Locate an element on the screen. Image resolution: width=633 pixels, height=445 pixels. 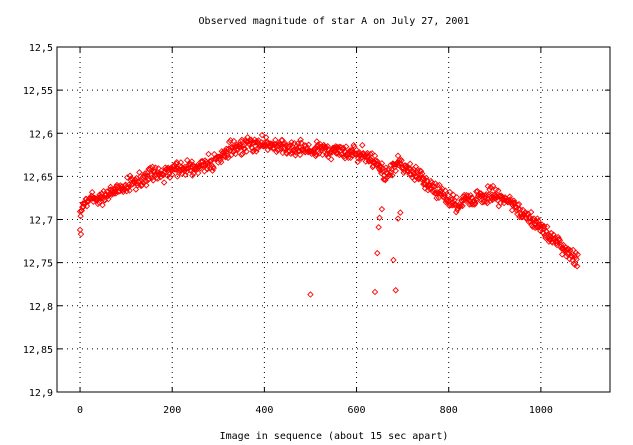
y-tick-label: 12,7 is located at coordinates (41, 221).